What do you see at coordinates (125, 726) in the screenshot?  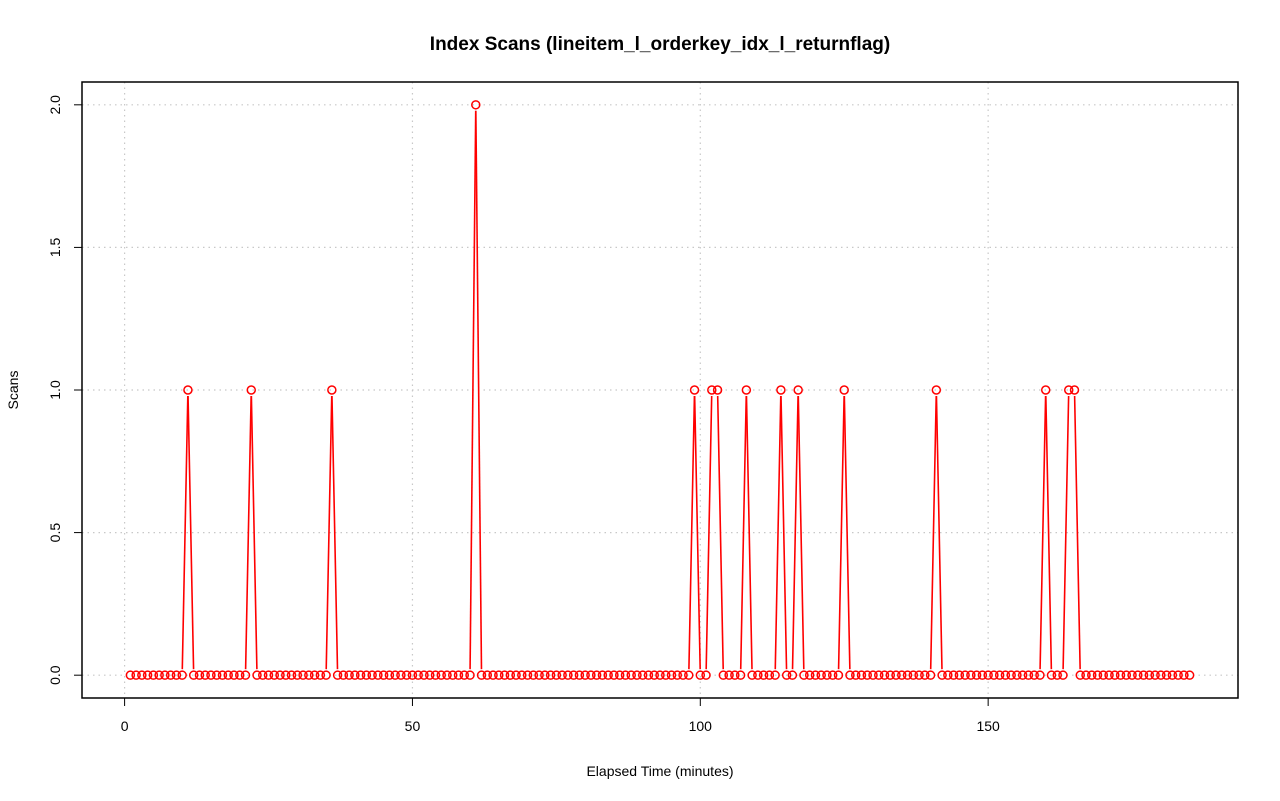 I see `x-tick-label: 0` at bounding box center [125, 726].